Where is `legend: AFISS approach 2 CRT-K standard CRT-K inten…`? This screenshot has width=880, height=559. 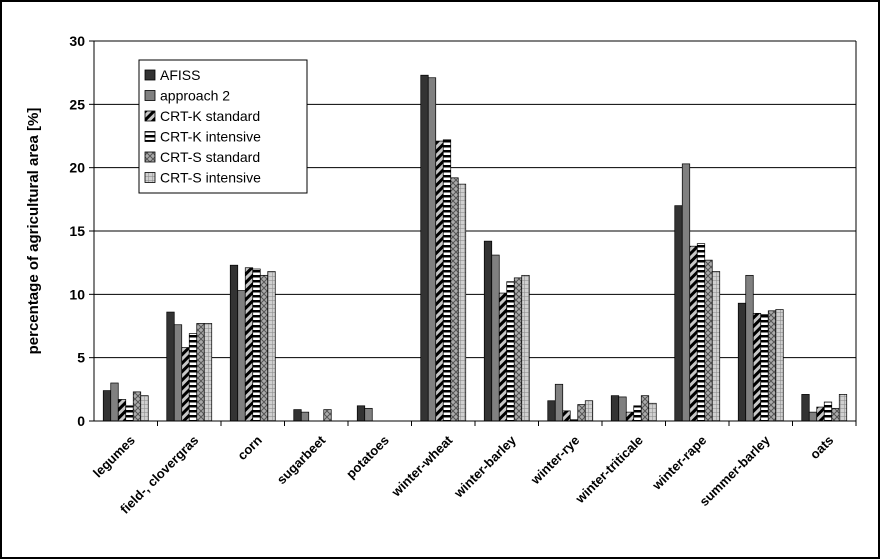
legend: AFISS approach 2 CRT-K standard CRT-K inten… is located at coordinates (223, 126).